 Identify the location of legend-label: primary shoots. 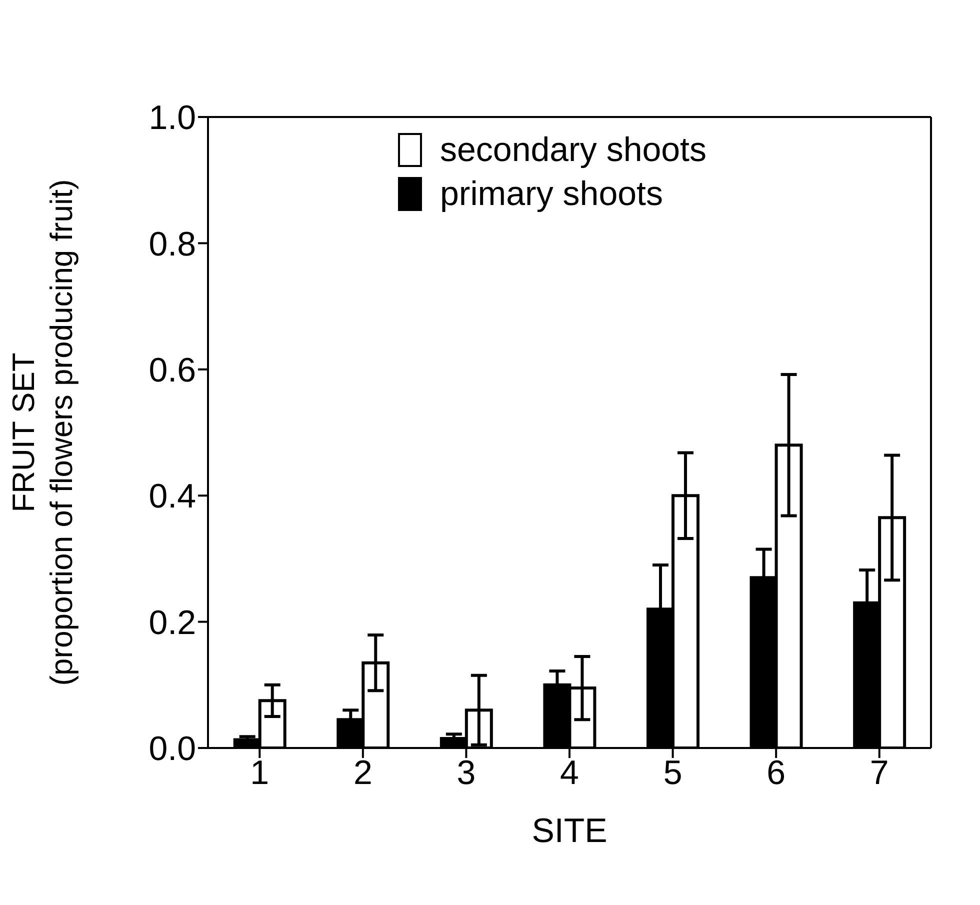
(551, 194).